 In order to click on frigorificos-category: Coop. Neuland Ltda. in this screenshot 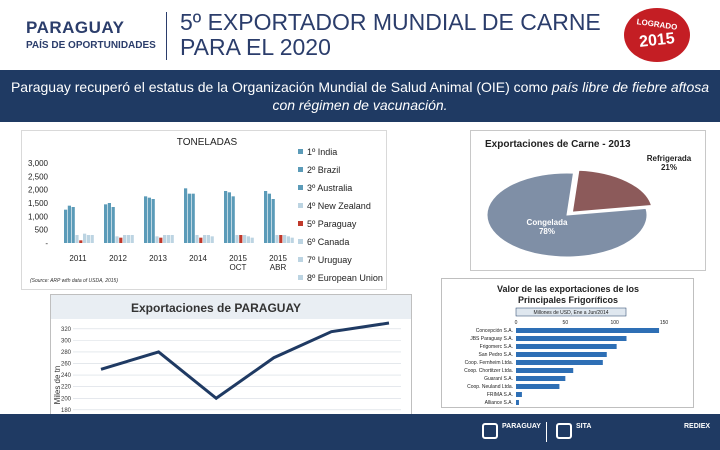, I will do `click(490, 387)`.